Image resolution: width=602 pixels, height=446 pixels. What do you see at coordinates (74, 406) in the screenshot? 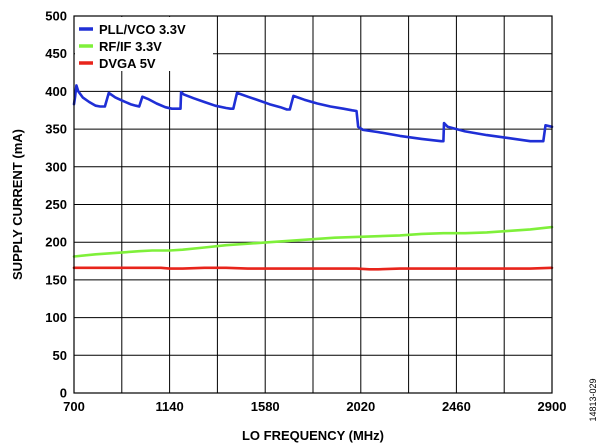
I see `x-tick-label: 700` at bounding box center [74, 406].